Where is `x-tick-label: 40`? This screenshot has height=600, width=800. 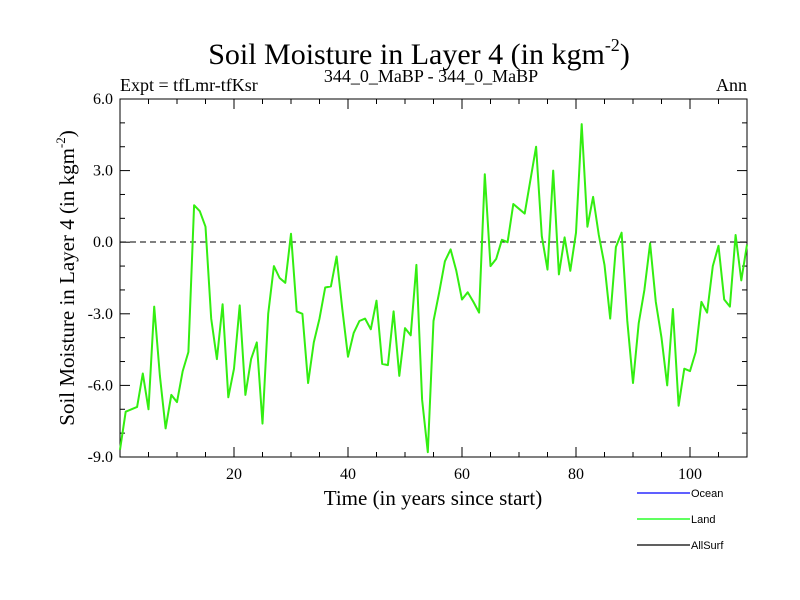 x-tick-label: 40 is located at coordinates (348, 474).